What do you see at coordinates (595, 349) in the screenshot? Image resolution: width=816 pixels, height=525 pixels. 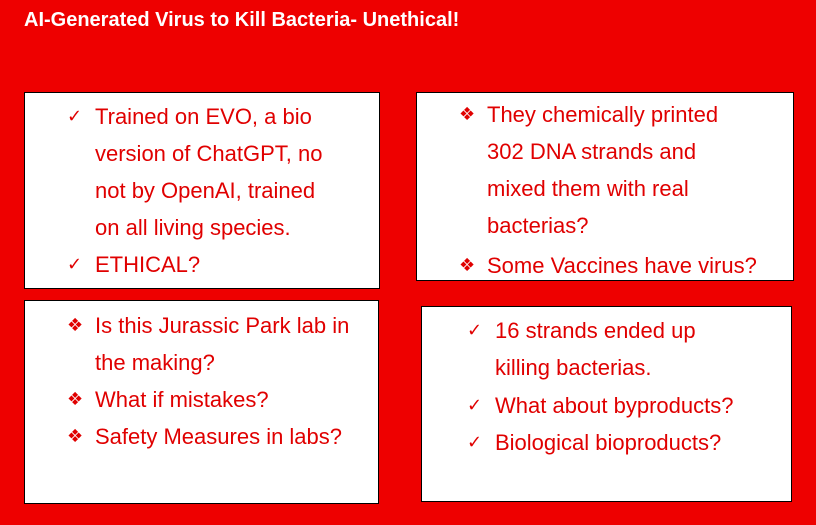 I see `item-text: 16 strands ended up killing bacterias.` at bounding box center [595, 349].